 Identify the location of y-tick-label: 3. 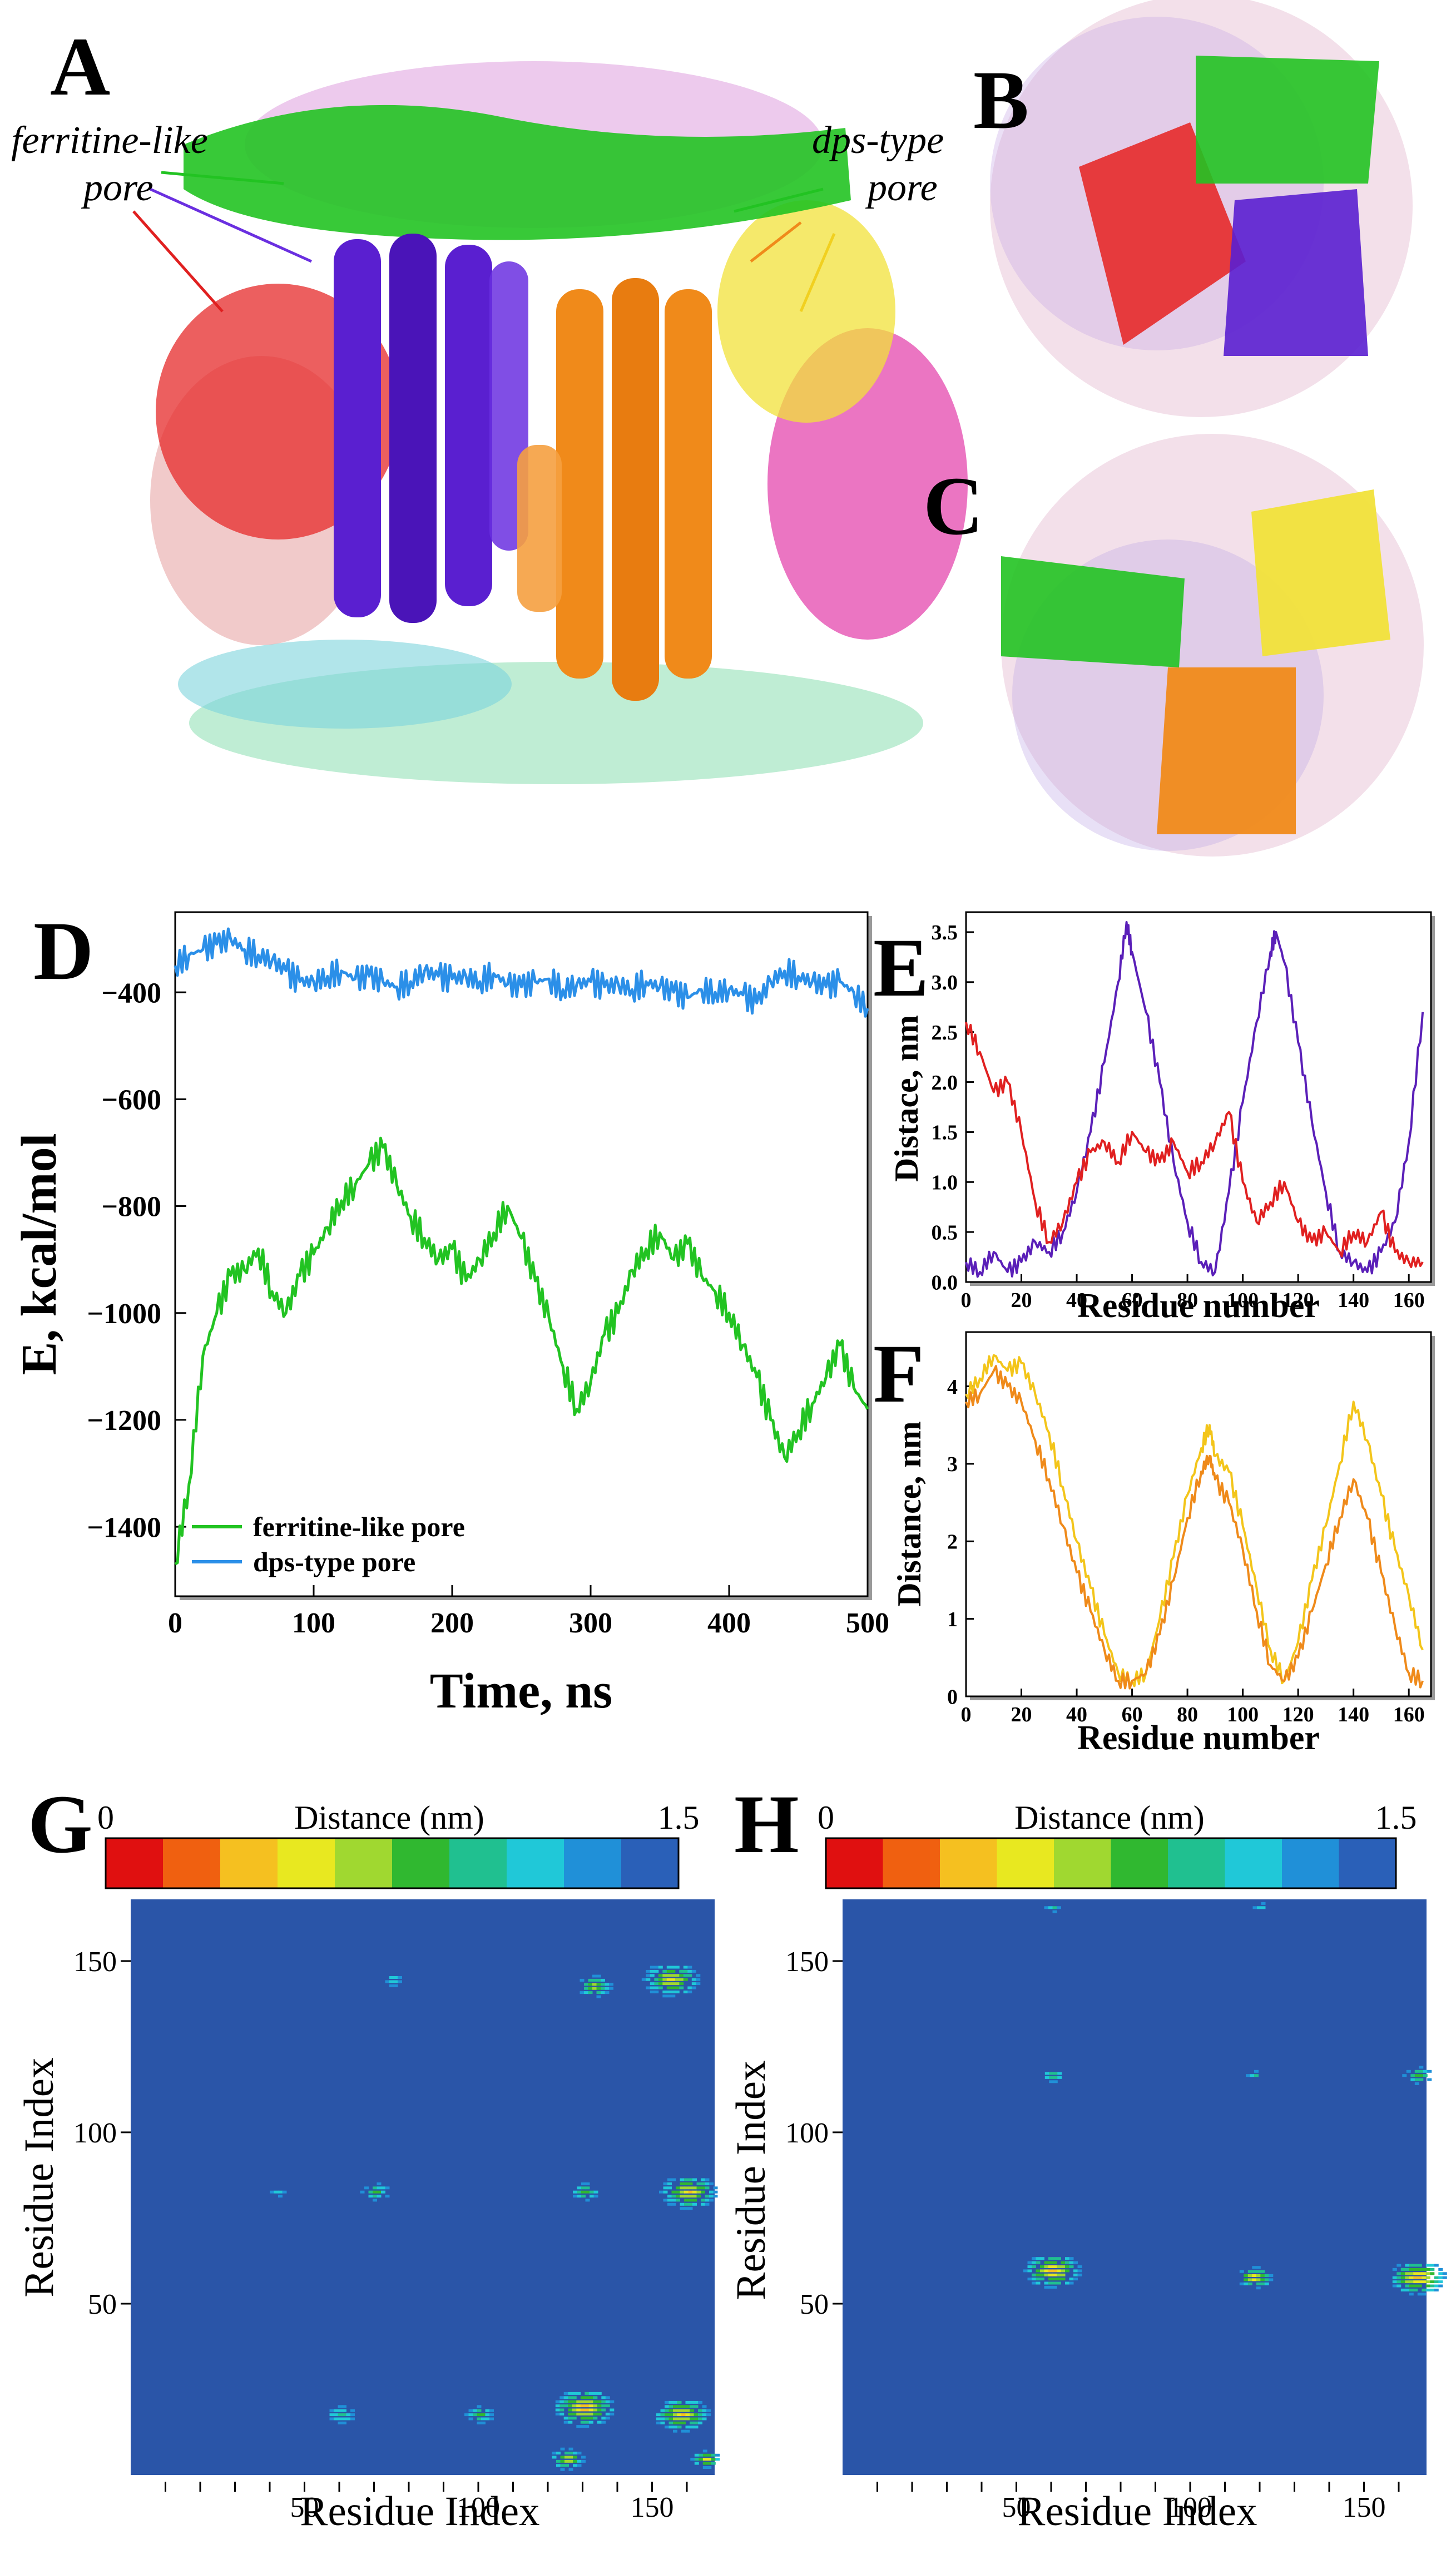
(952, 1465).